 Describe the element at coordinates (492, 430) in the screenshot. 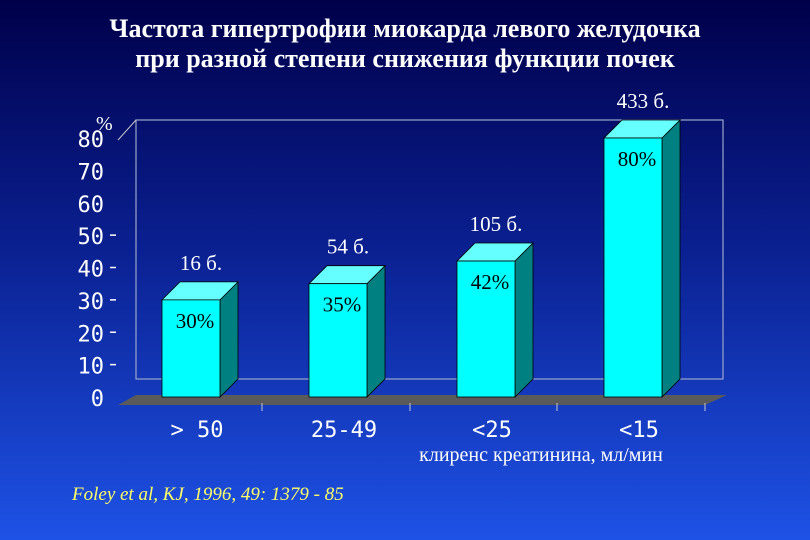

I see `x-tick-label: <25` at that location.